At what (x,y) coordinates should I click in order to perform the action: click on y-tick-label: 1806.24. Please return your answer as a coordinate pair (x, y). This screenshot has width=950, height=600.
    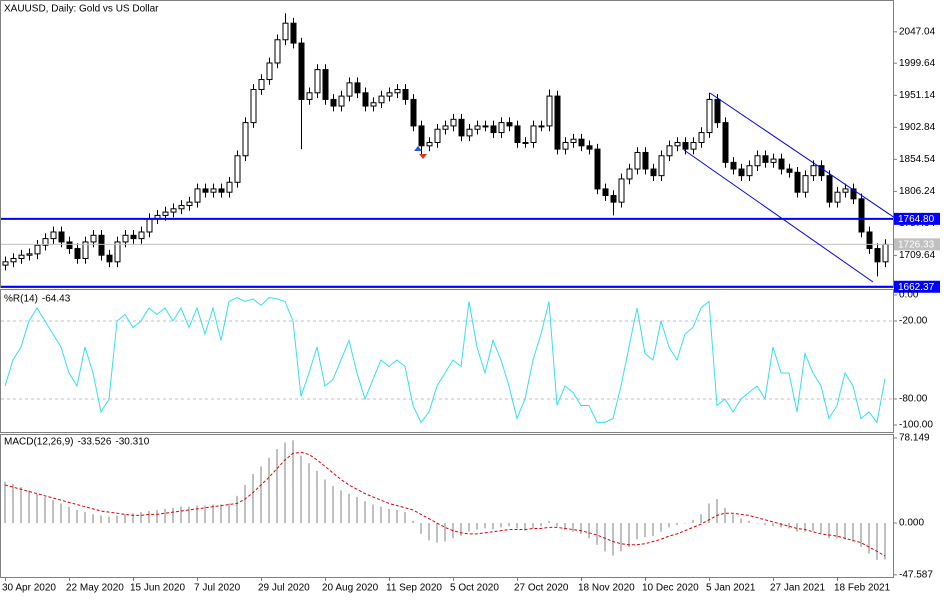
    Looking at the image, I should click on (917, 191).